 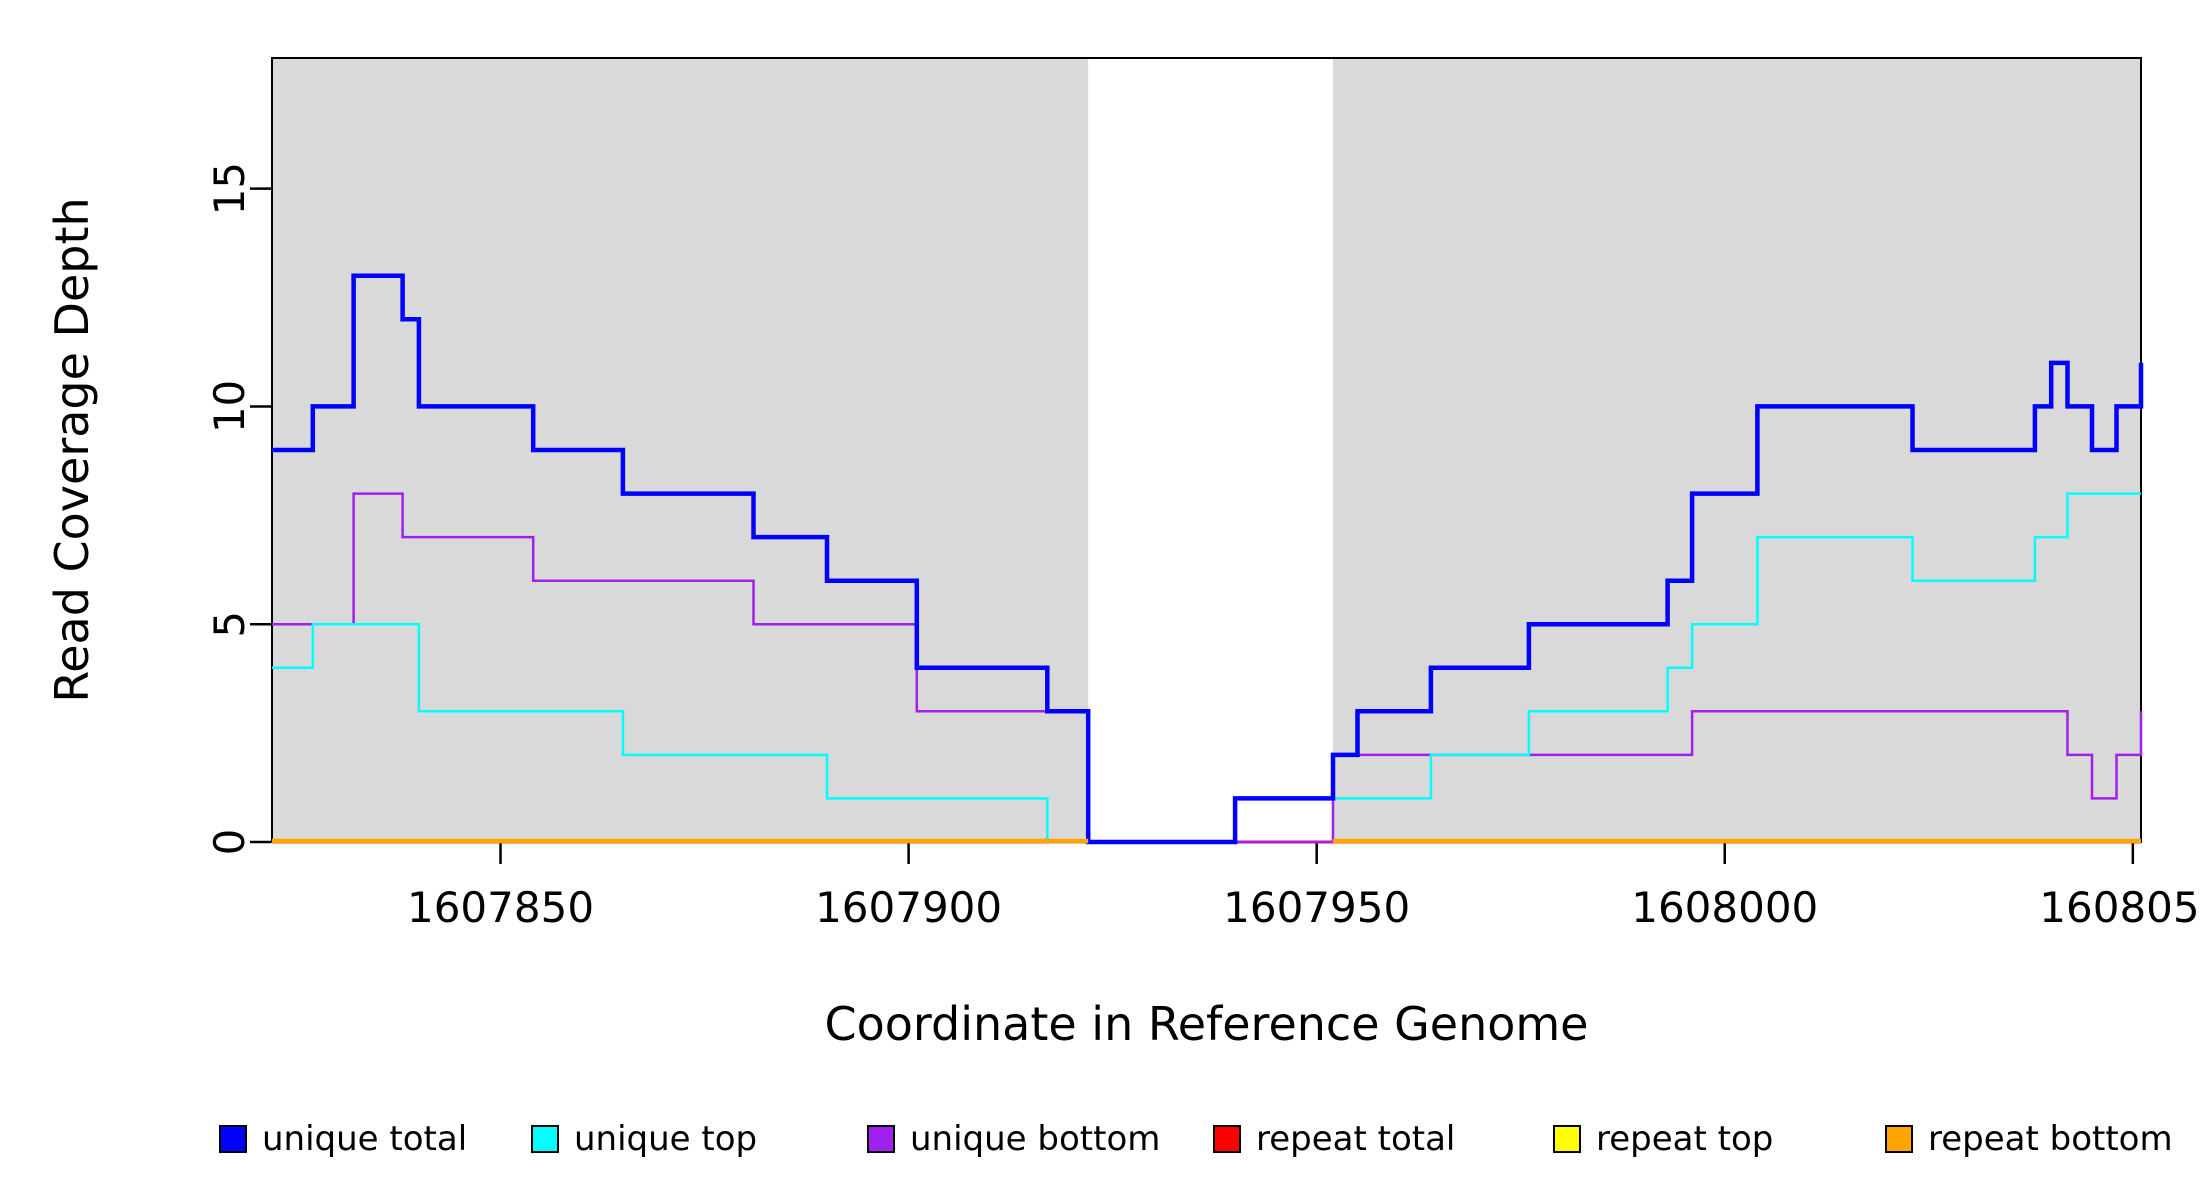 What do you see at coordinates (1207, 1024) in the screenshot?
I see `x-axis-title: Coordinate in Reference Genome` at bounding box center [1207, 1024].